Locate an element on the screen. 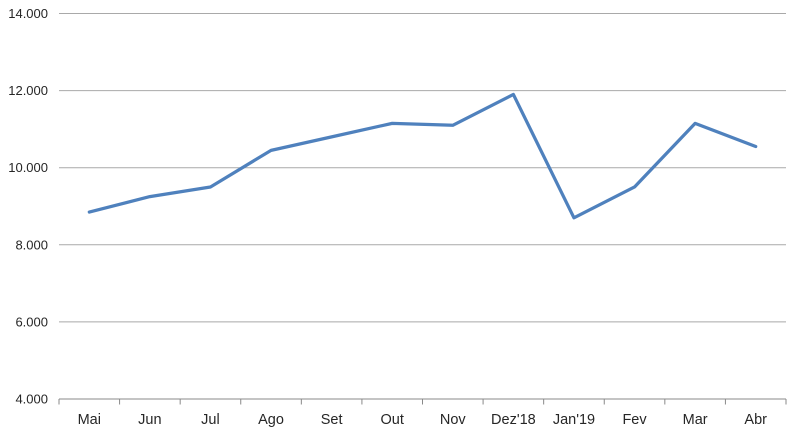  x-axis-tick-label: Out is located at coordinates (392, 420).